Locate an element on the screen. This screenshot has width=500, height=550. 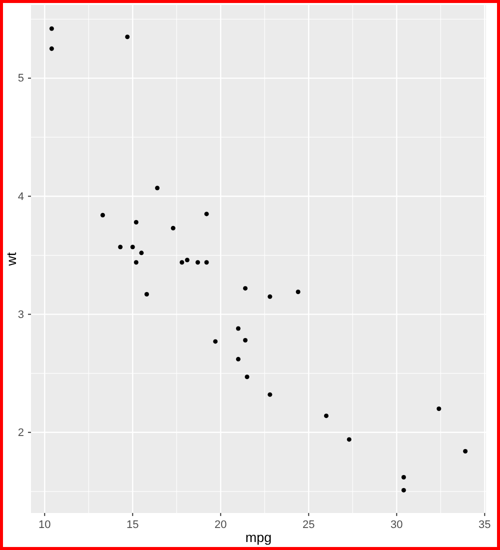
y-tick-label: 4 is located at coordinates (21, 196).